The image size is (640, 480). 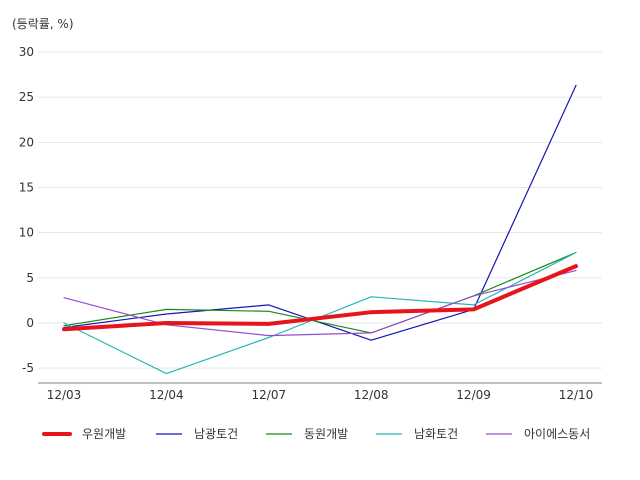 What do you see at coordinates (43, 24) in the screenshot?
I see `unit-label: (등락률, %)` at bounding box center [43, 24].